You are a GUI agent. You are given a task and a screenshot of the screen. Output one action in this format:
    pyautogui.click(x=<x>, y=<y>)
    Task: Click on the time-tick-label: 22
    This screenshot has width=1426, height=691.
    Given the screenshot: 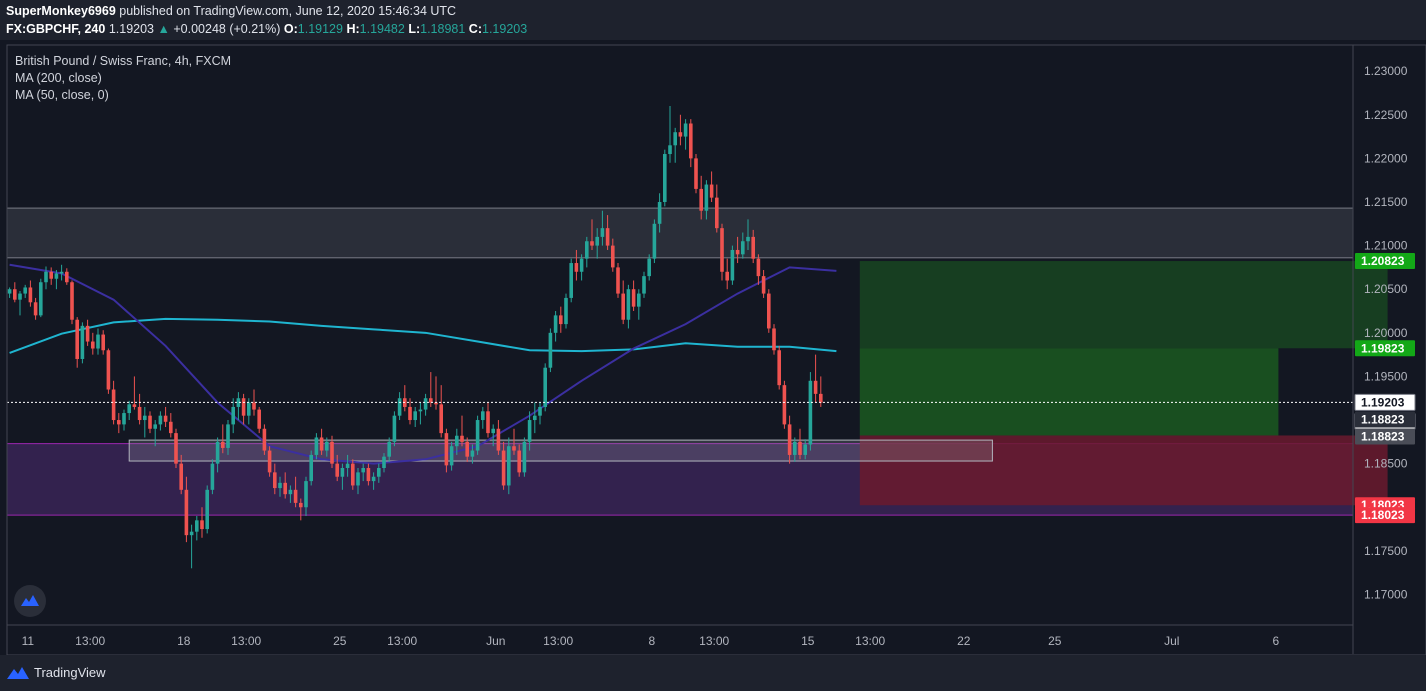 What is the action you would take?
    pyautogui.click(x=964, y=641)
    